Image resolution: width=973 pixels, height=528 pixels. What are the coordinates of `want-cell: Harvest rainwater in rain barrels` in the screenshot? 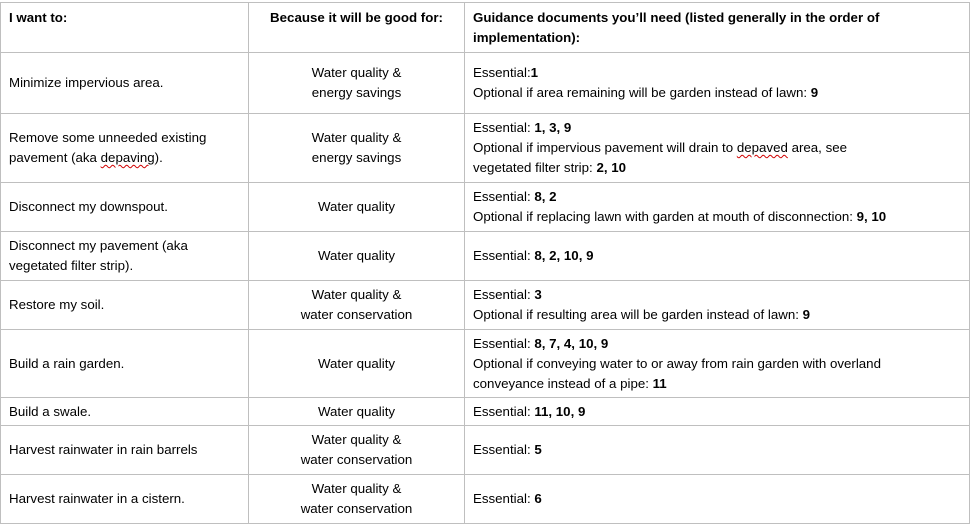 It's located at (124, 450).